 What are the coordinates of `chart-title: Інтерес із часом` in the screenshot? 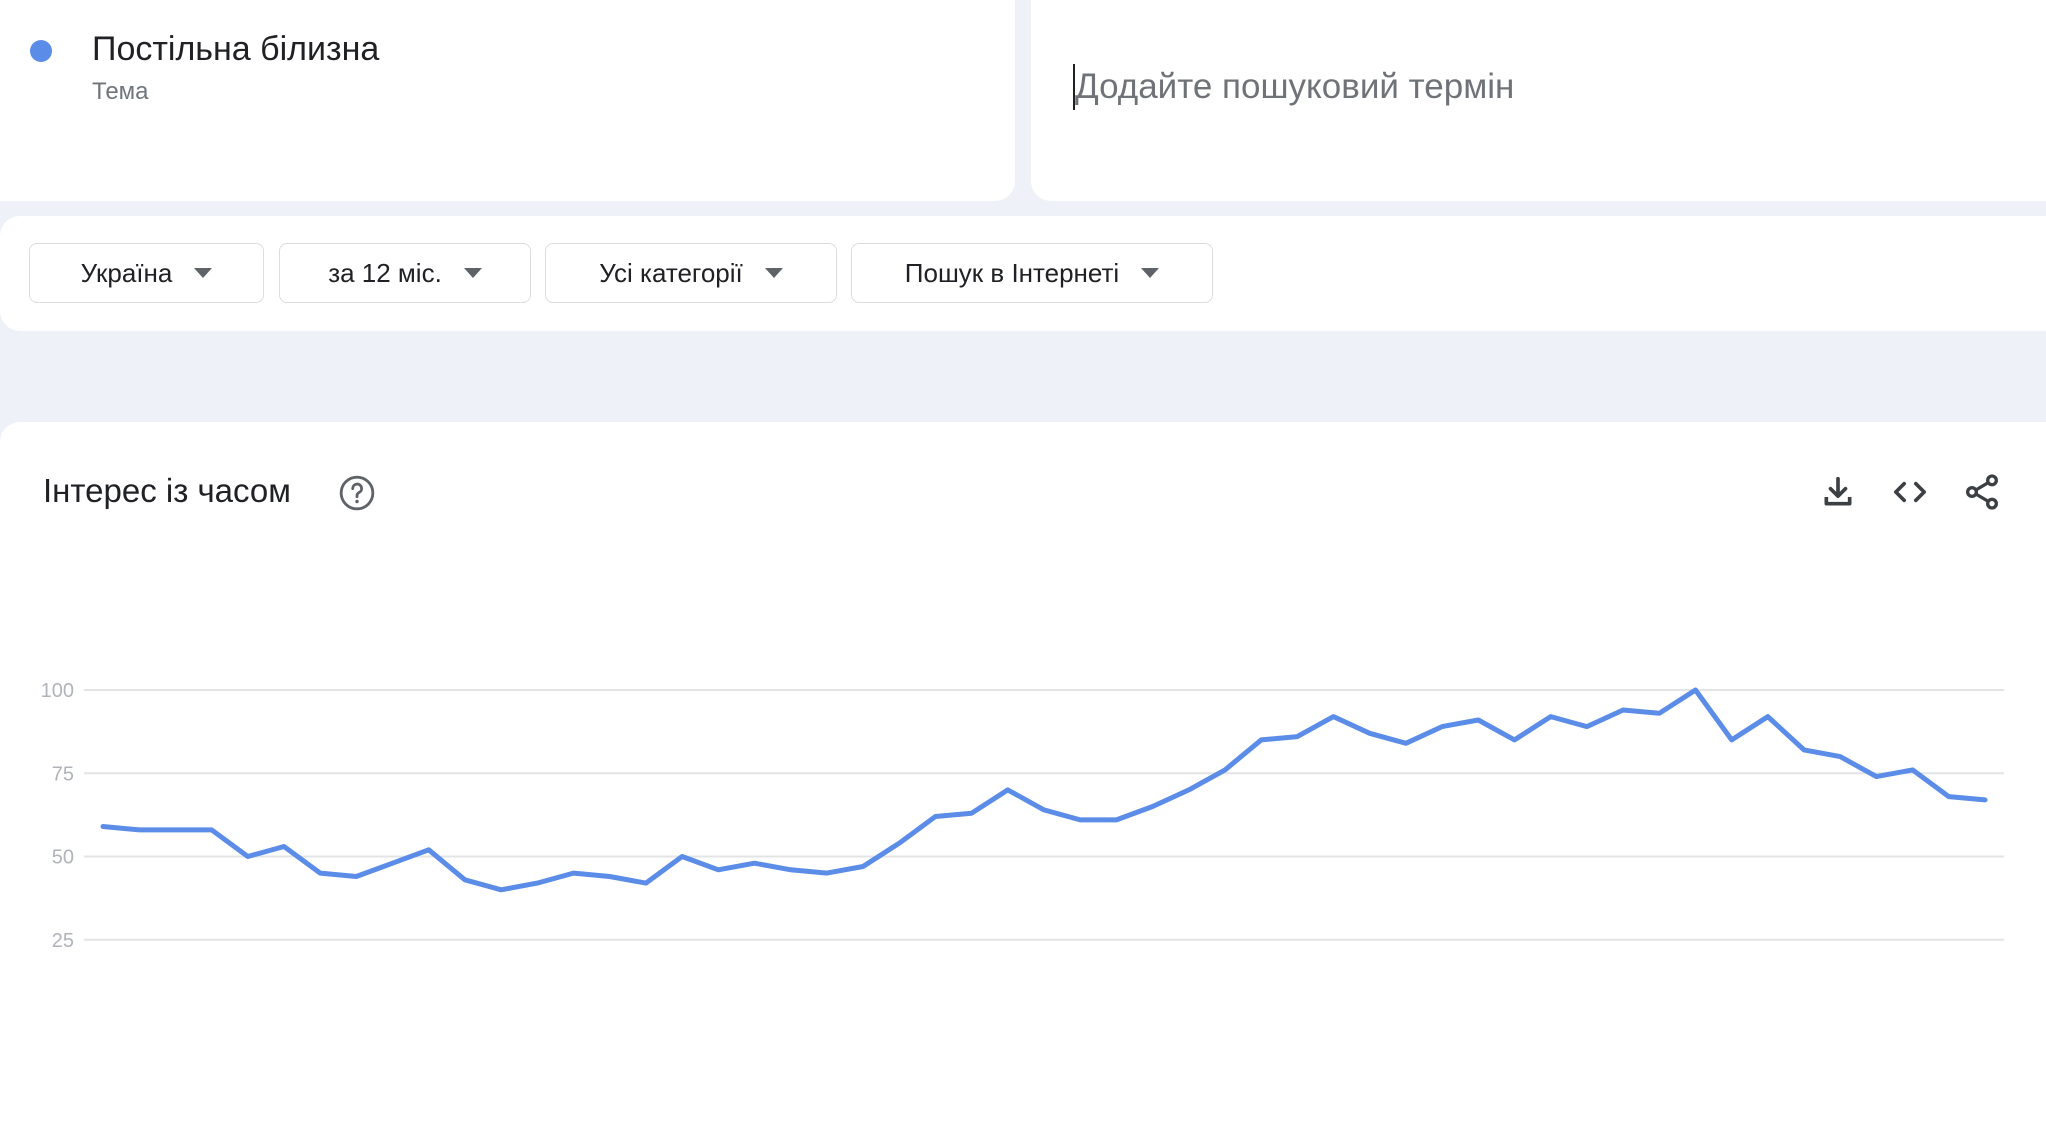 It's located at (167, 490).